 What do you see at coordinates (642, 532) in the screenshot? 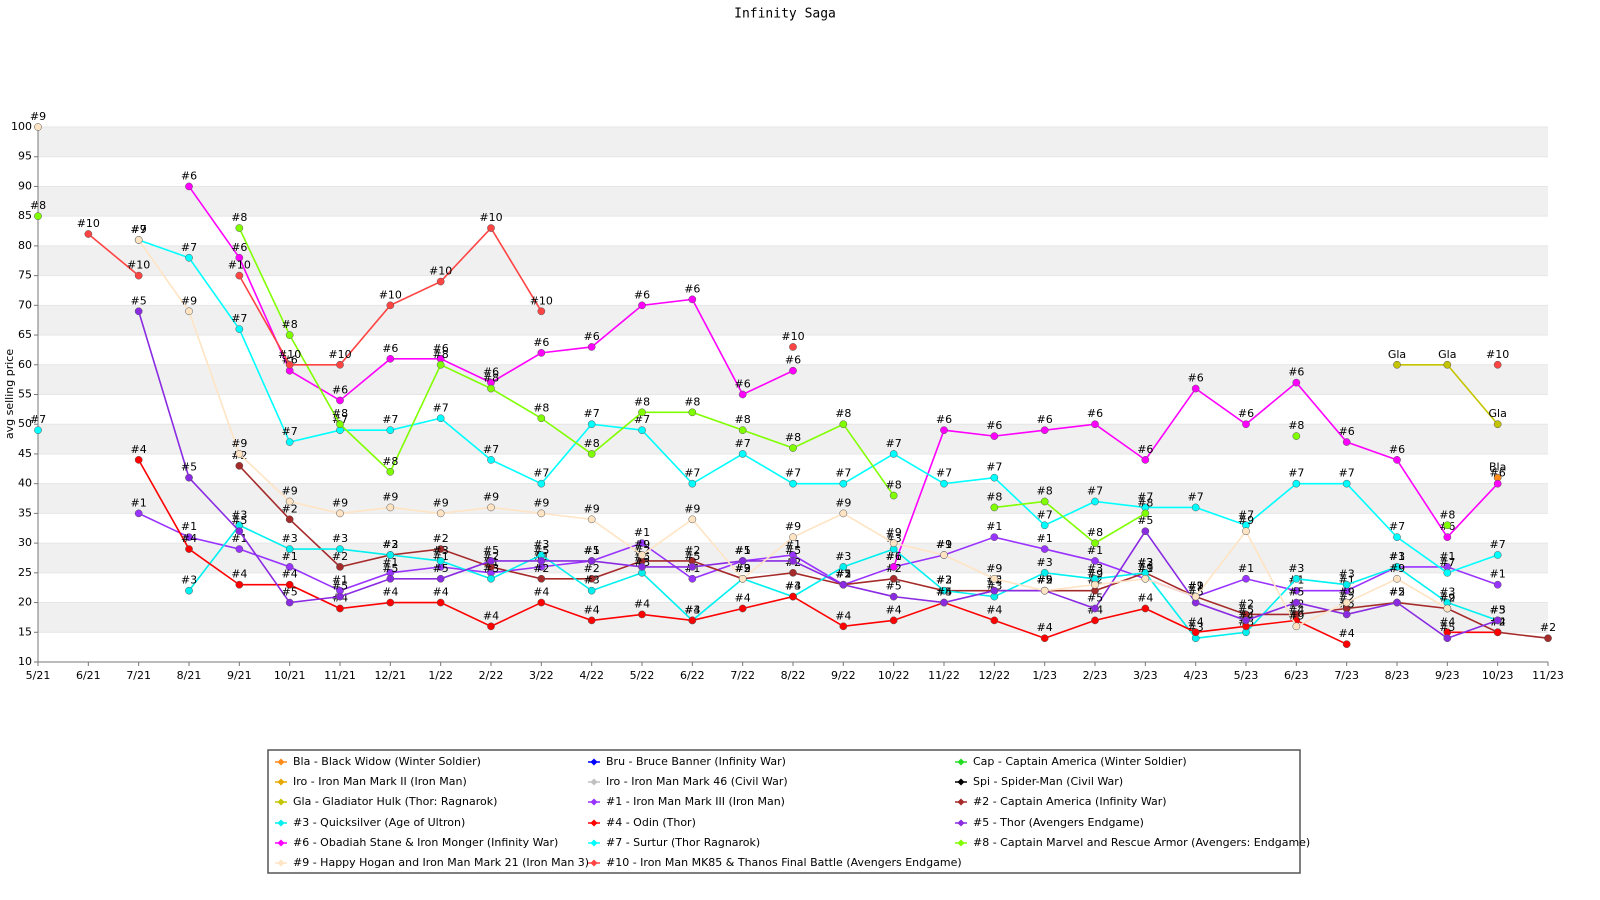
I see `point-label: #1` at bounding box center [642, 532].